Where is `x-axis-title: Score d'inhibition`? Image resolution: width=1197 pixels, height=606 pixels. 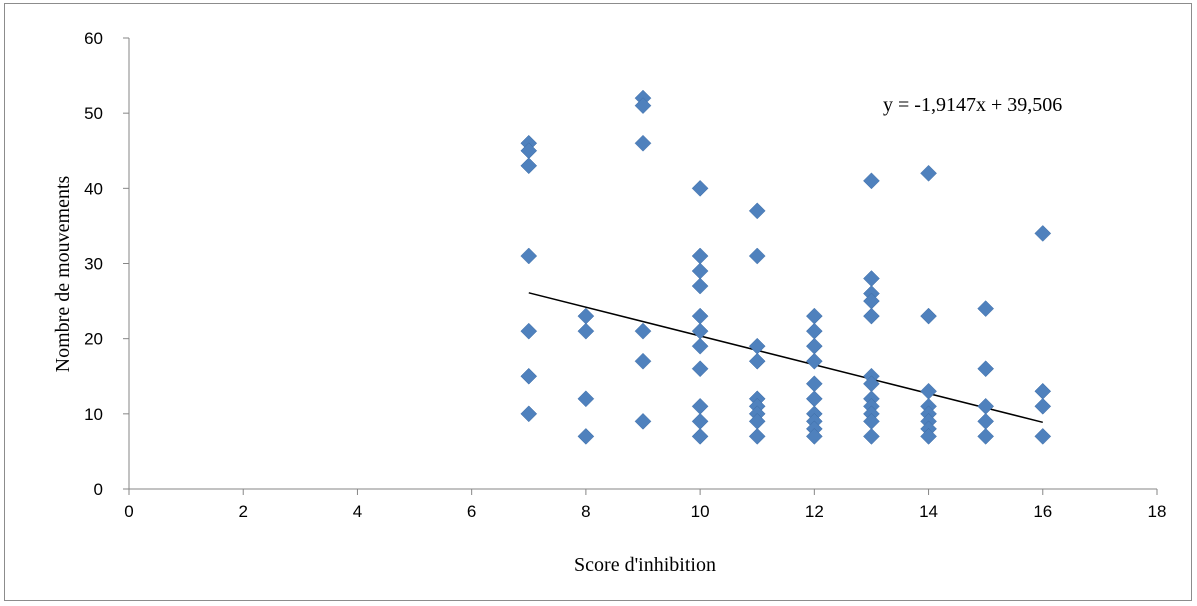
x-axis-title: Score d'inhibition is located at coordinates (645, 565).